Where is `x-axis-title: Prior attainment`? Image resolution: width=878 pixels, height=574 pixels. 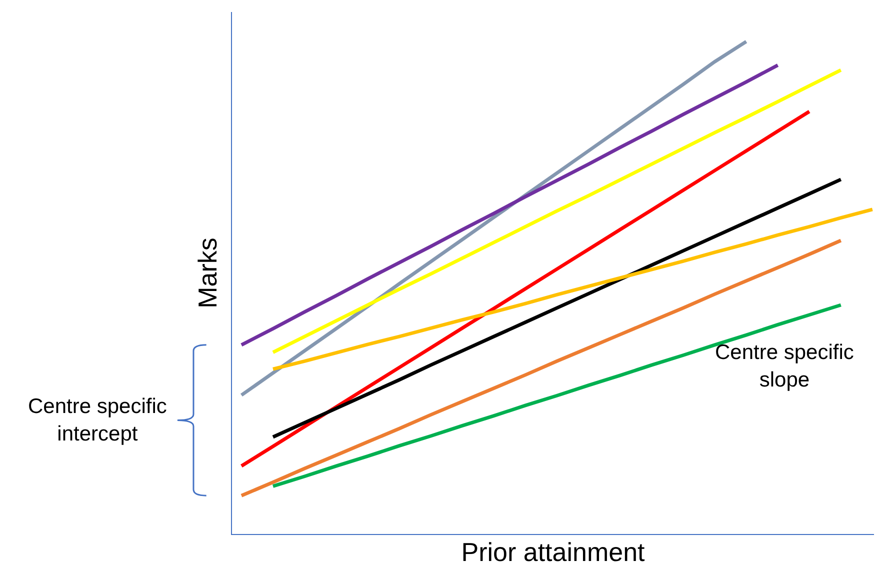 x-axis-title: Prior attainment is located at coordinates (553, 552).